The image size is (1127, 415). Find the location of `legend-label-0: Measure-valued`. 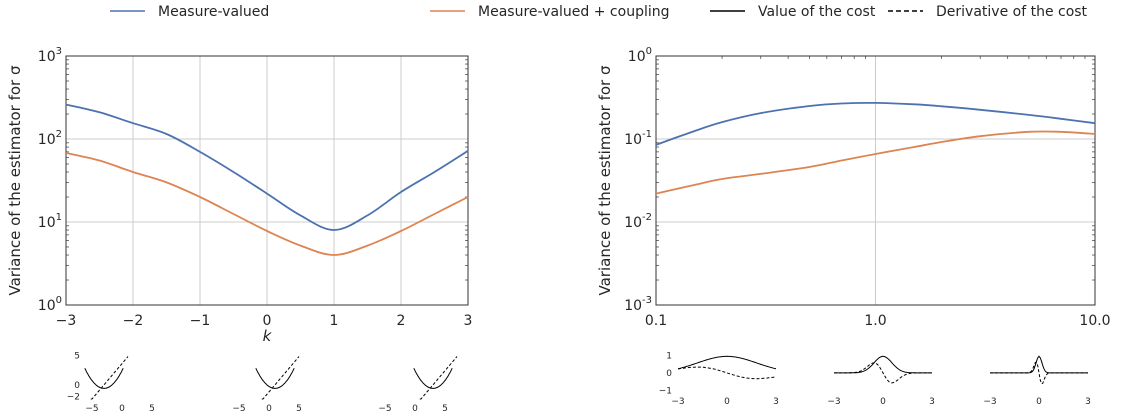

legend-label-0: Measure-valued is located at coordinates (213, 12).